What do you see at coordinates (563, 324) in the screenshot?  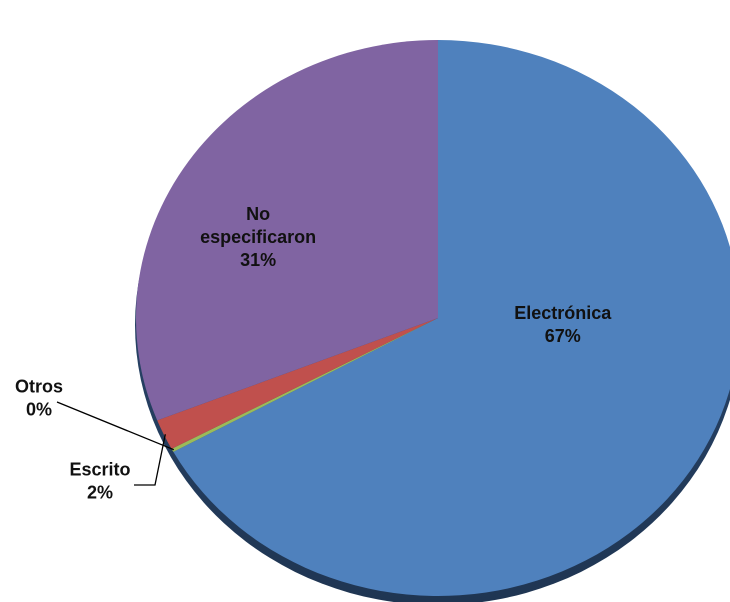 I see `slice-label-electronica: Electrónica 67%` at bounding box center [563, 324].